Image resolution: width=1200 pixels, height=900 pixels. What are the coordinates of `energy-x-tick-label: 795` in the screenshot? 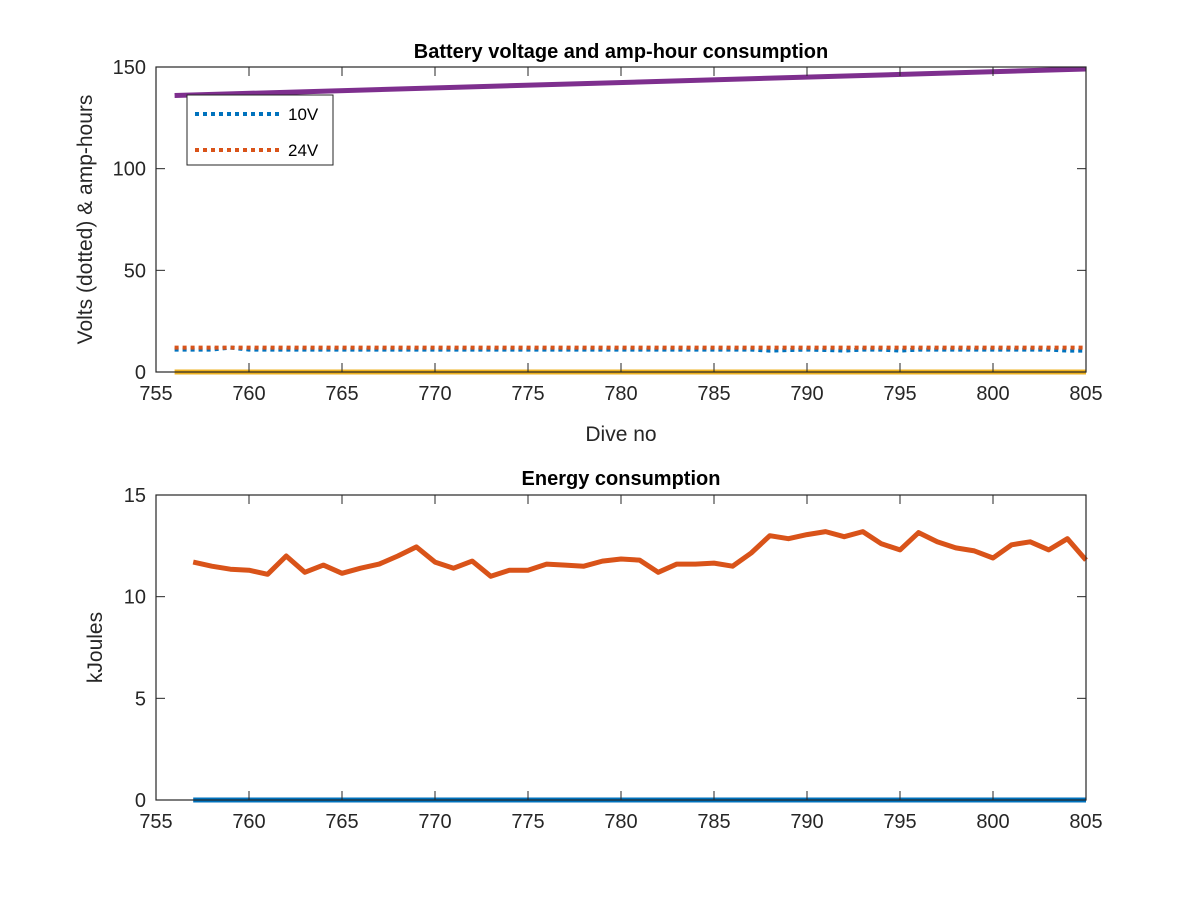 It's located at (899, 822).